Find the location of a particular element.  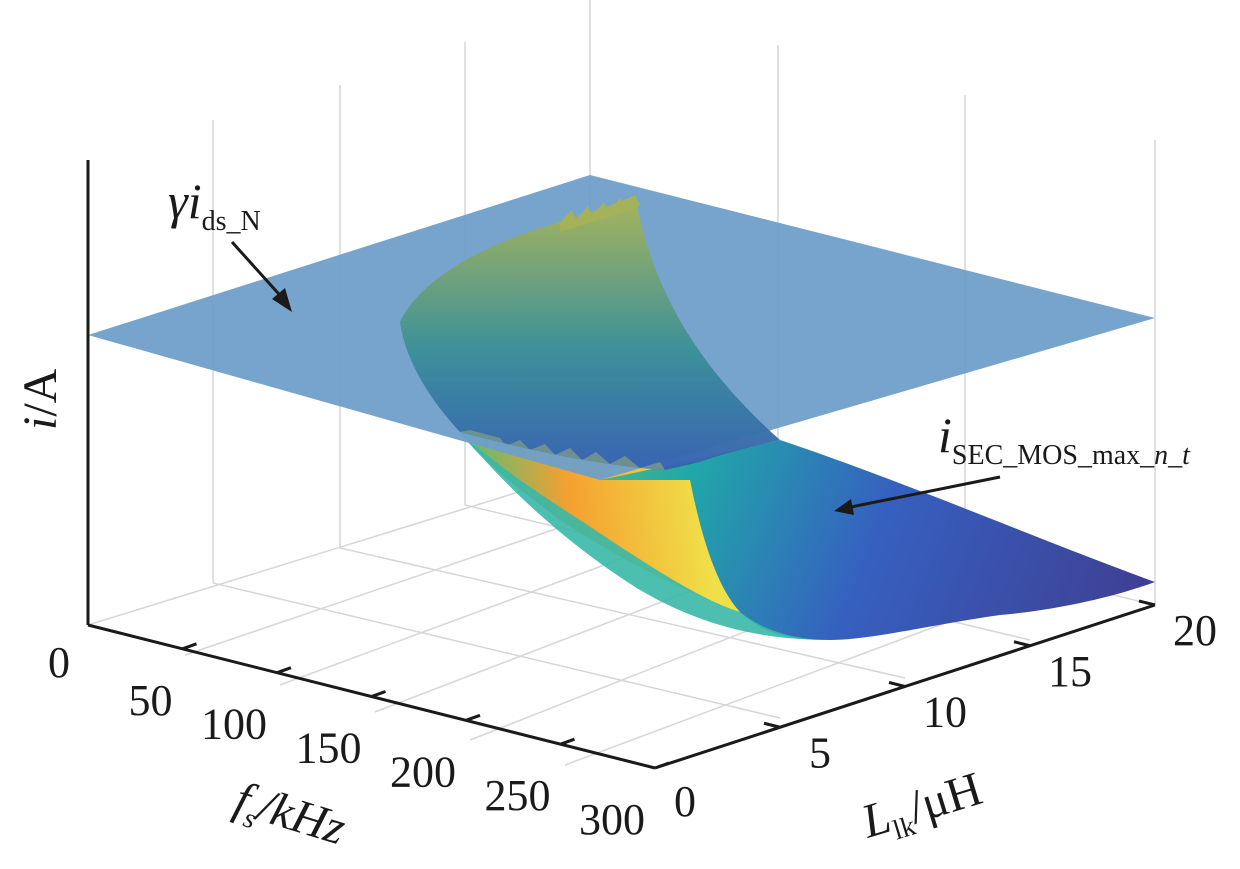

y-tick-label: 10 is located at coordinates (945, 712).